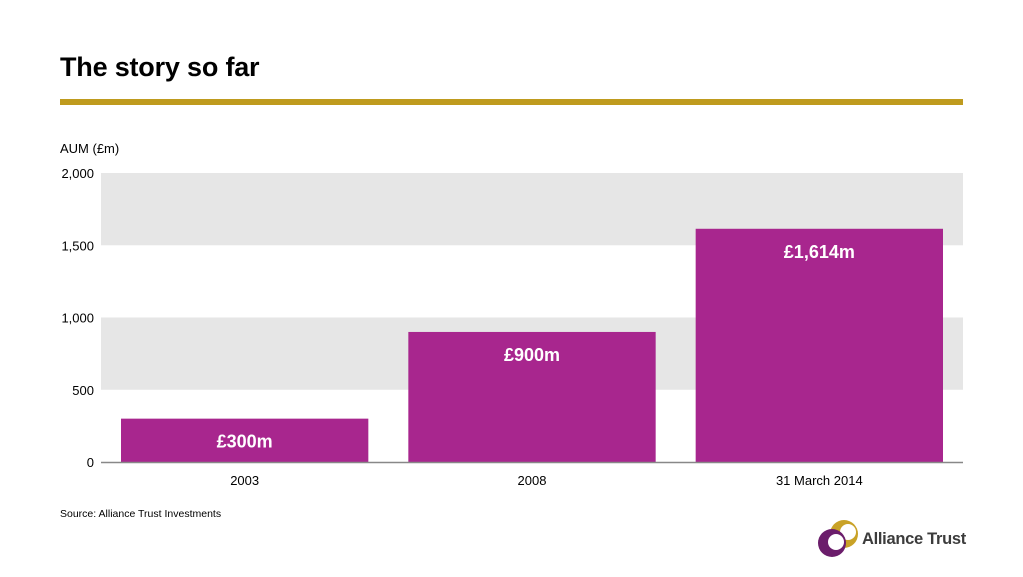 The image size is (1023, 577). I want to click on bar-data-label: £300m, so click(245, 442).